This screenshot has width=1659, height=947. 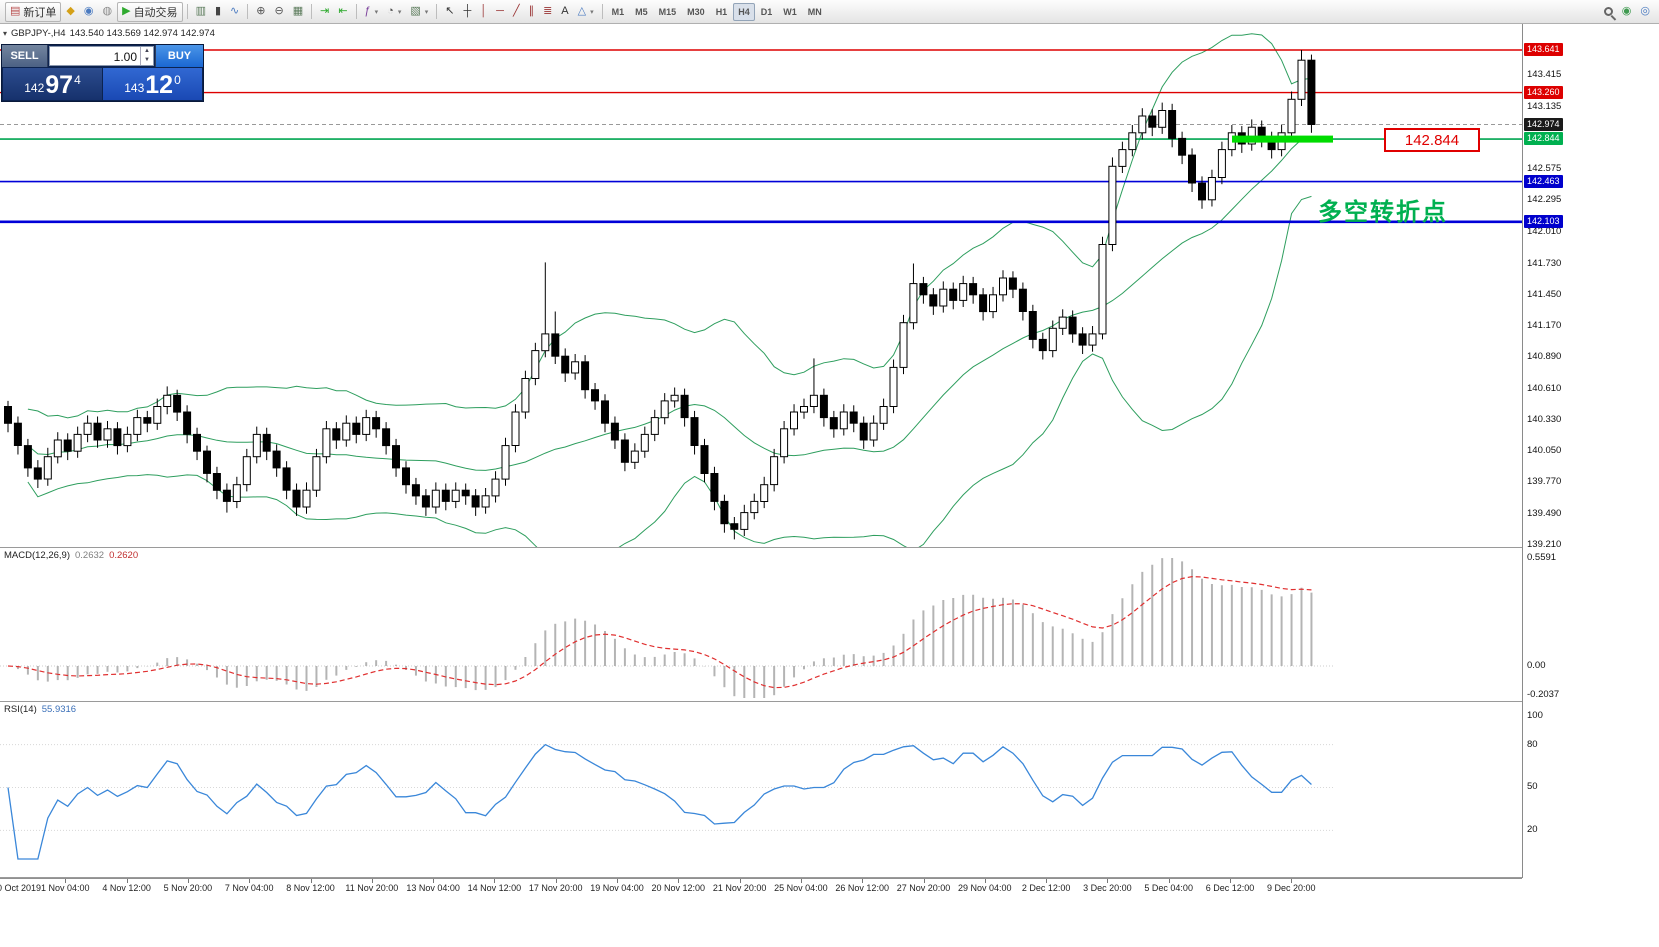 What do you see at coordinates (177, 80) in the screenshot?
I see `buy-price-point: 0` at bounding box center [177, 80].